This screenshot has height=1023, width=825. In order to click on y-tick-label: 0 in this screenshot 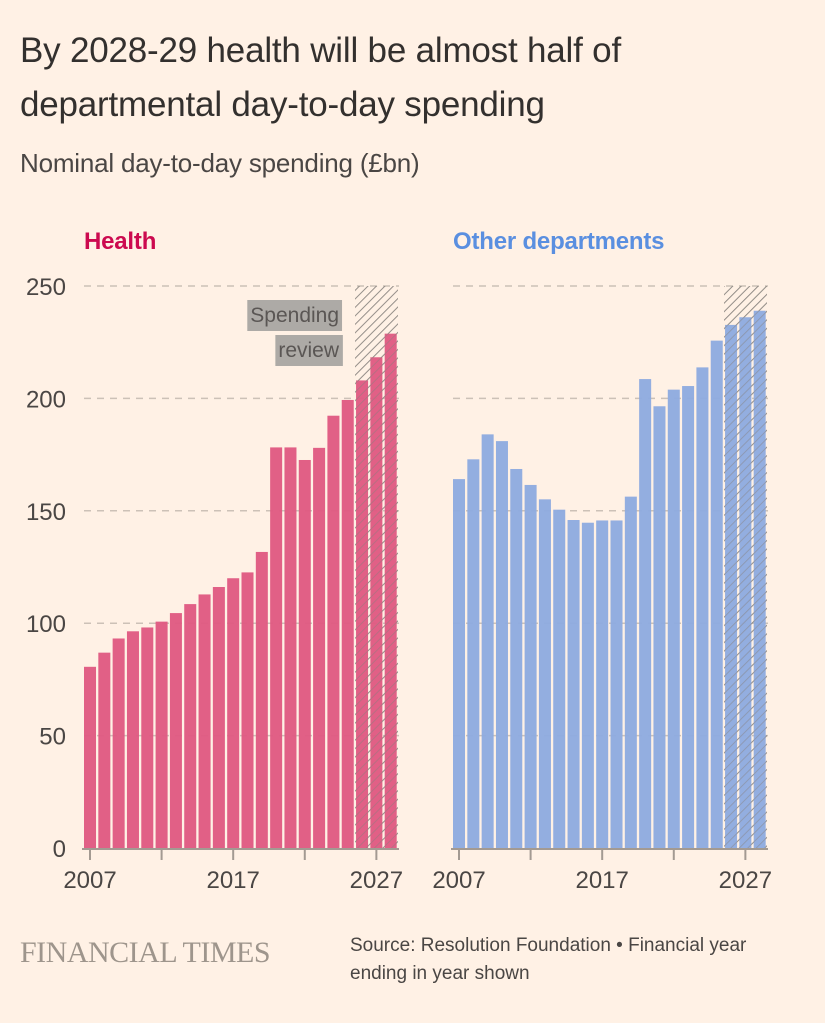, I will do `click(59, 849)`.